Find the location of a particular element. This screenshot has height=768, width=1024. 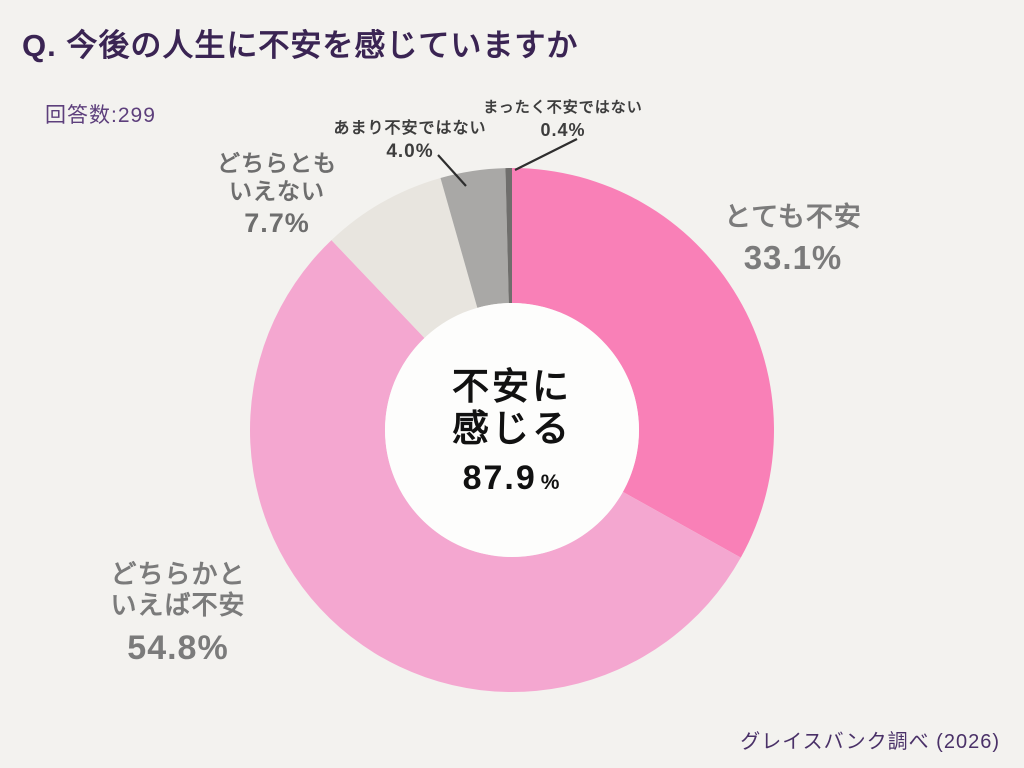

source-credit: グレイスバンク調べ (2026) is located at coordinates (870, 742).